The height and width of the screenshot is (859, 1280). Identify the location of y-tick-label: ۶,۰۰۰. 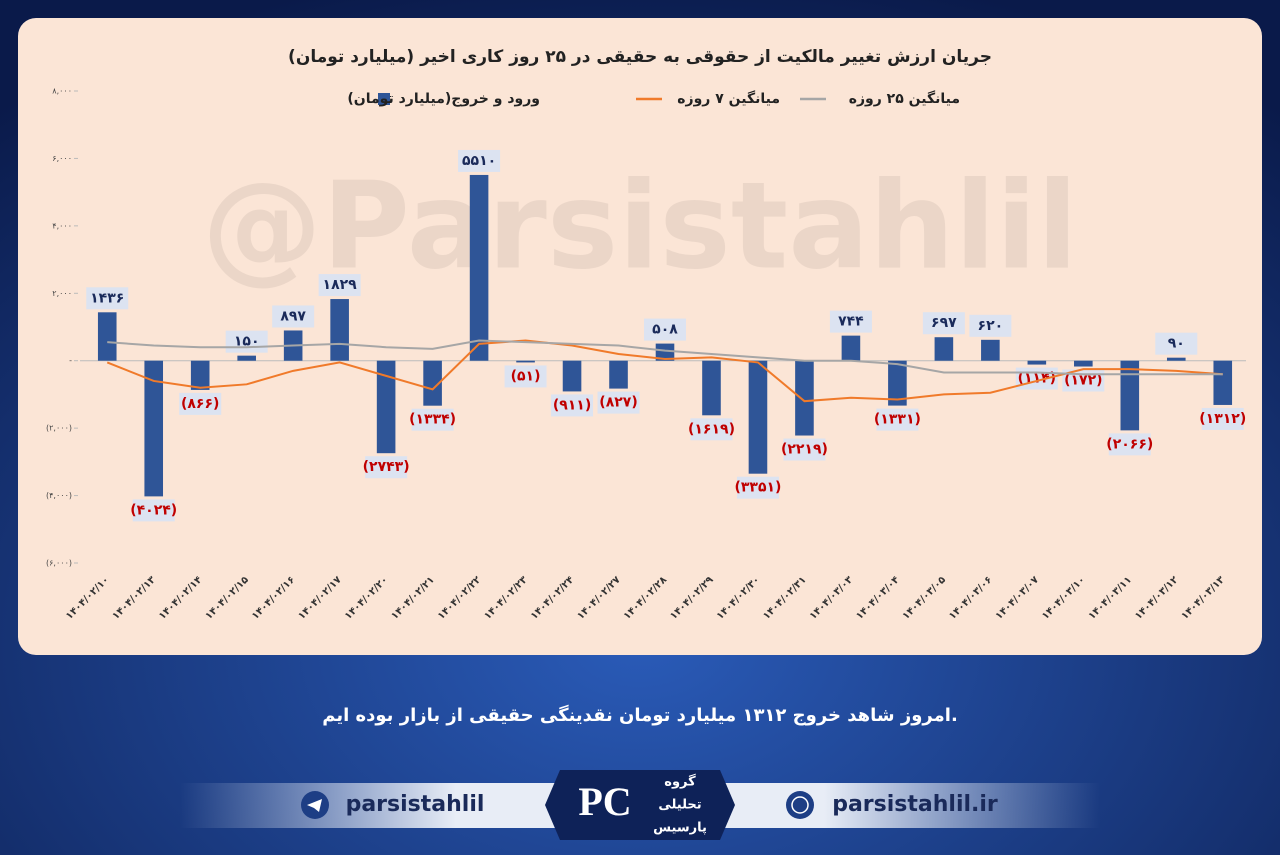
(62, 158).